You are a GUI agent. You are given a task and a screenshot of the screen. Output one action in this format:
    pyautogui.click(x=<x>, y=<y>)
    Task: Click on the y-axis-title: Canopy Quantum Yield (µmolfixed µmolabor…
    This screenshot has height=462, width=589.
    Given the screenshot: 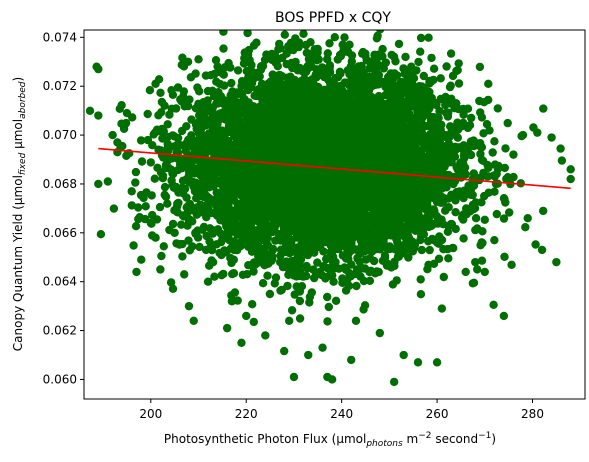 What is the action you would take?
    pyautogui.click(x=19, y=214)
    